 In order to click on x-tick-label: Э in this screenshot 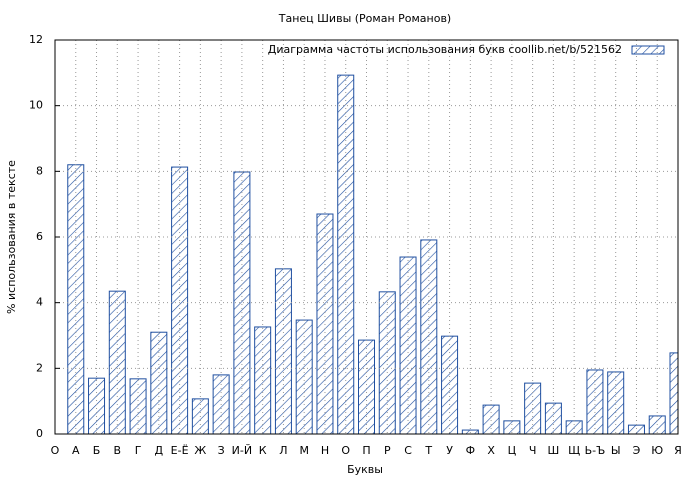, I will do `click(637, 450)`.